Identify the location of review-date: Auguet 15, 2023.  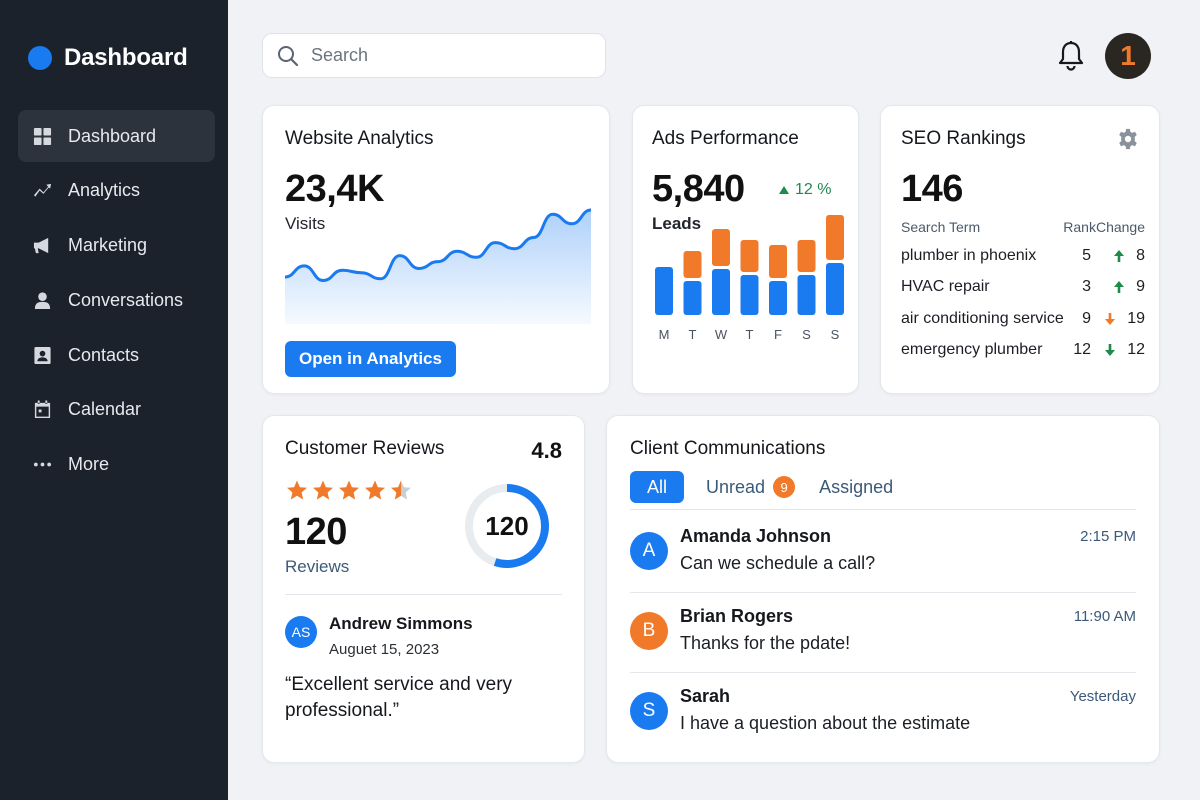
(384, 649).